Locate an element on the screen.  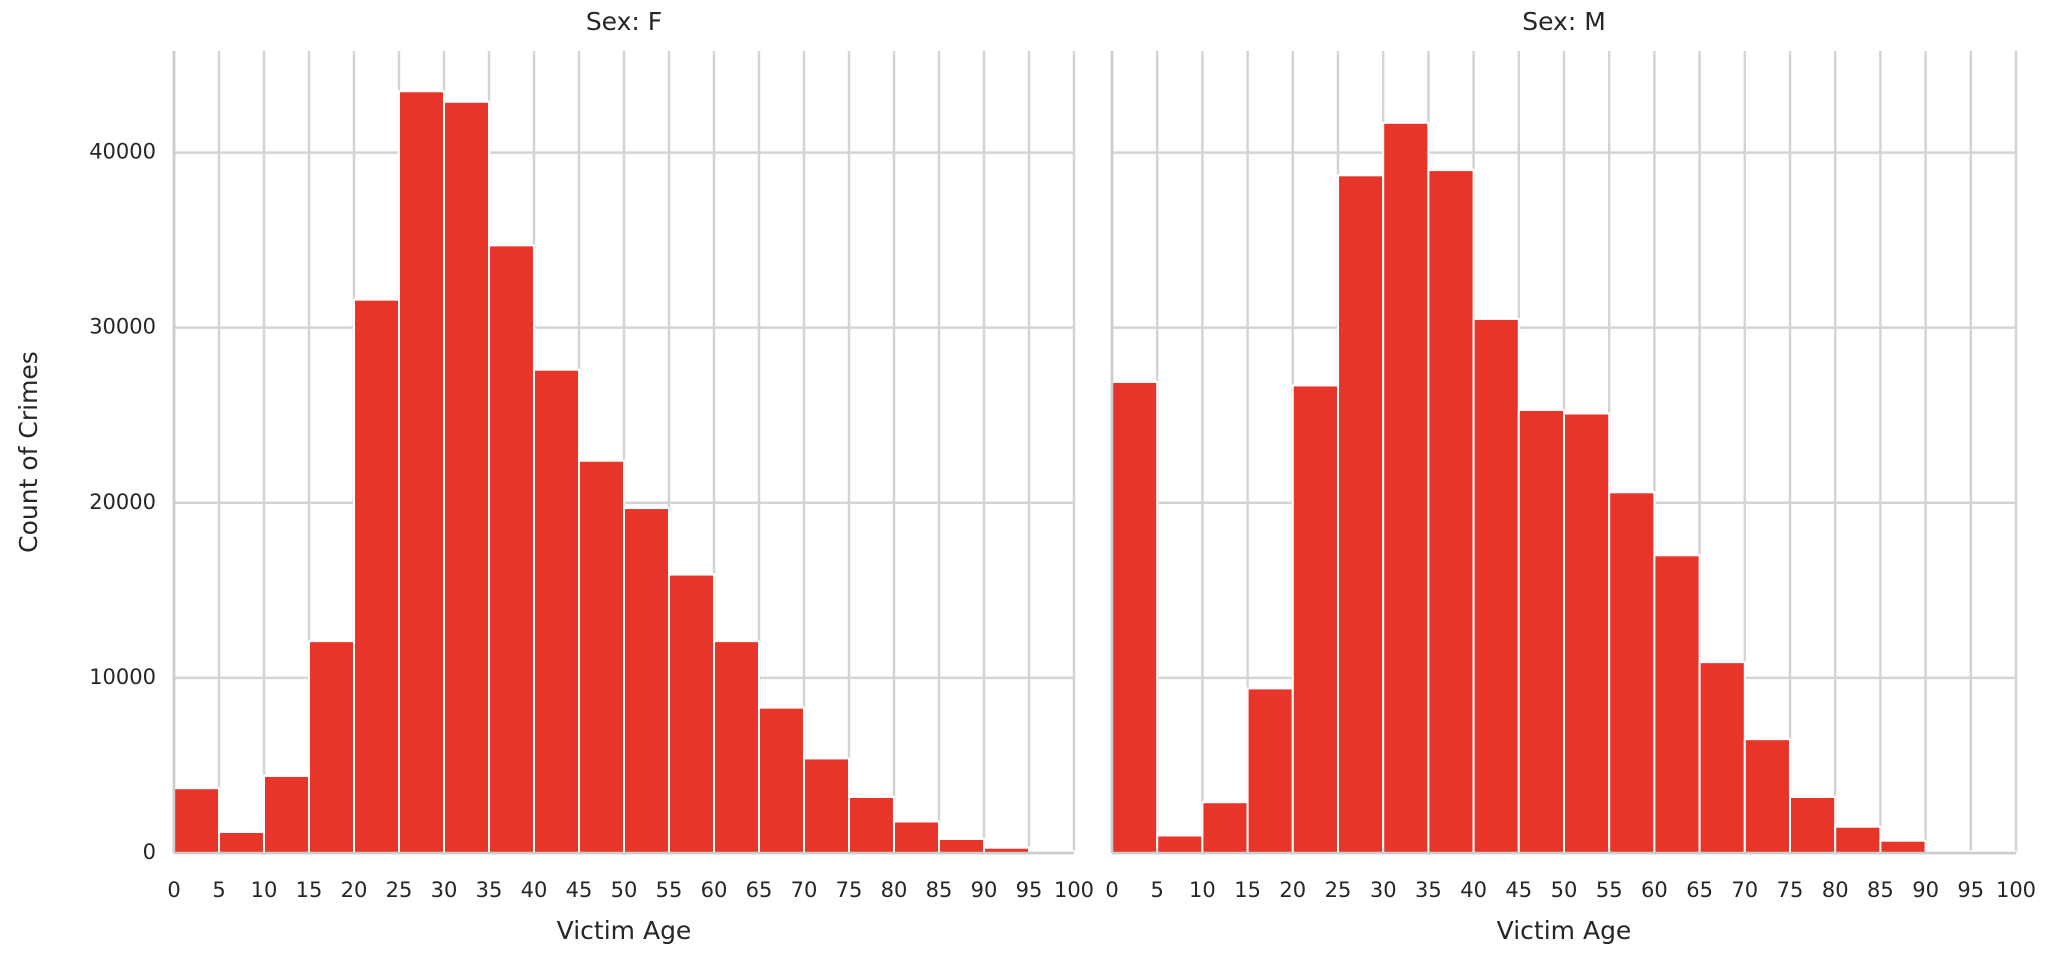
y-tick-label: 20000 is located at coordinates (122, 502).